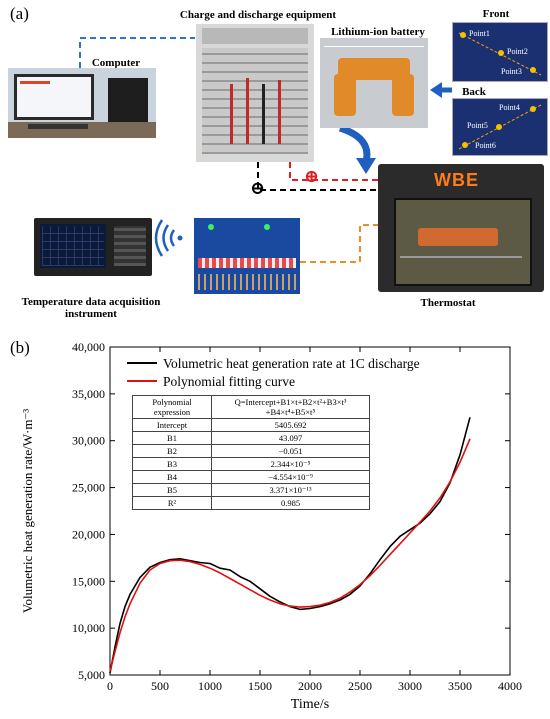  I want to click on point-label: Point4, so click(509, 107).